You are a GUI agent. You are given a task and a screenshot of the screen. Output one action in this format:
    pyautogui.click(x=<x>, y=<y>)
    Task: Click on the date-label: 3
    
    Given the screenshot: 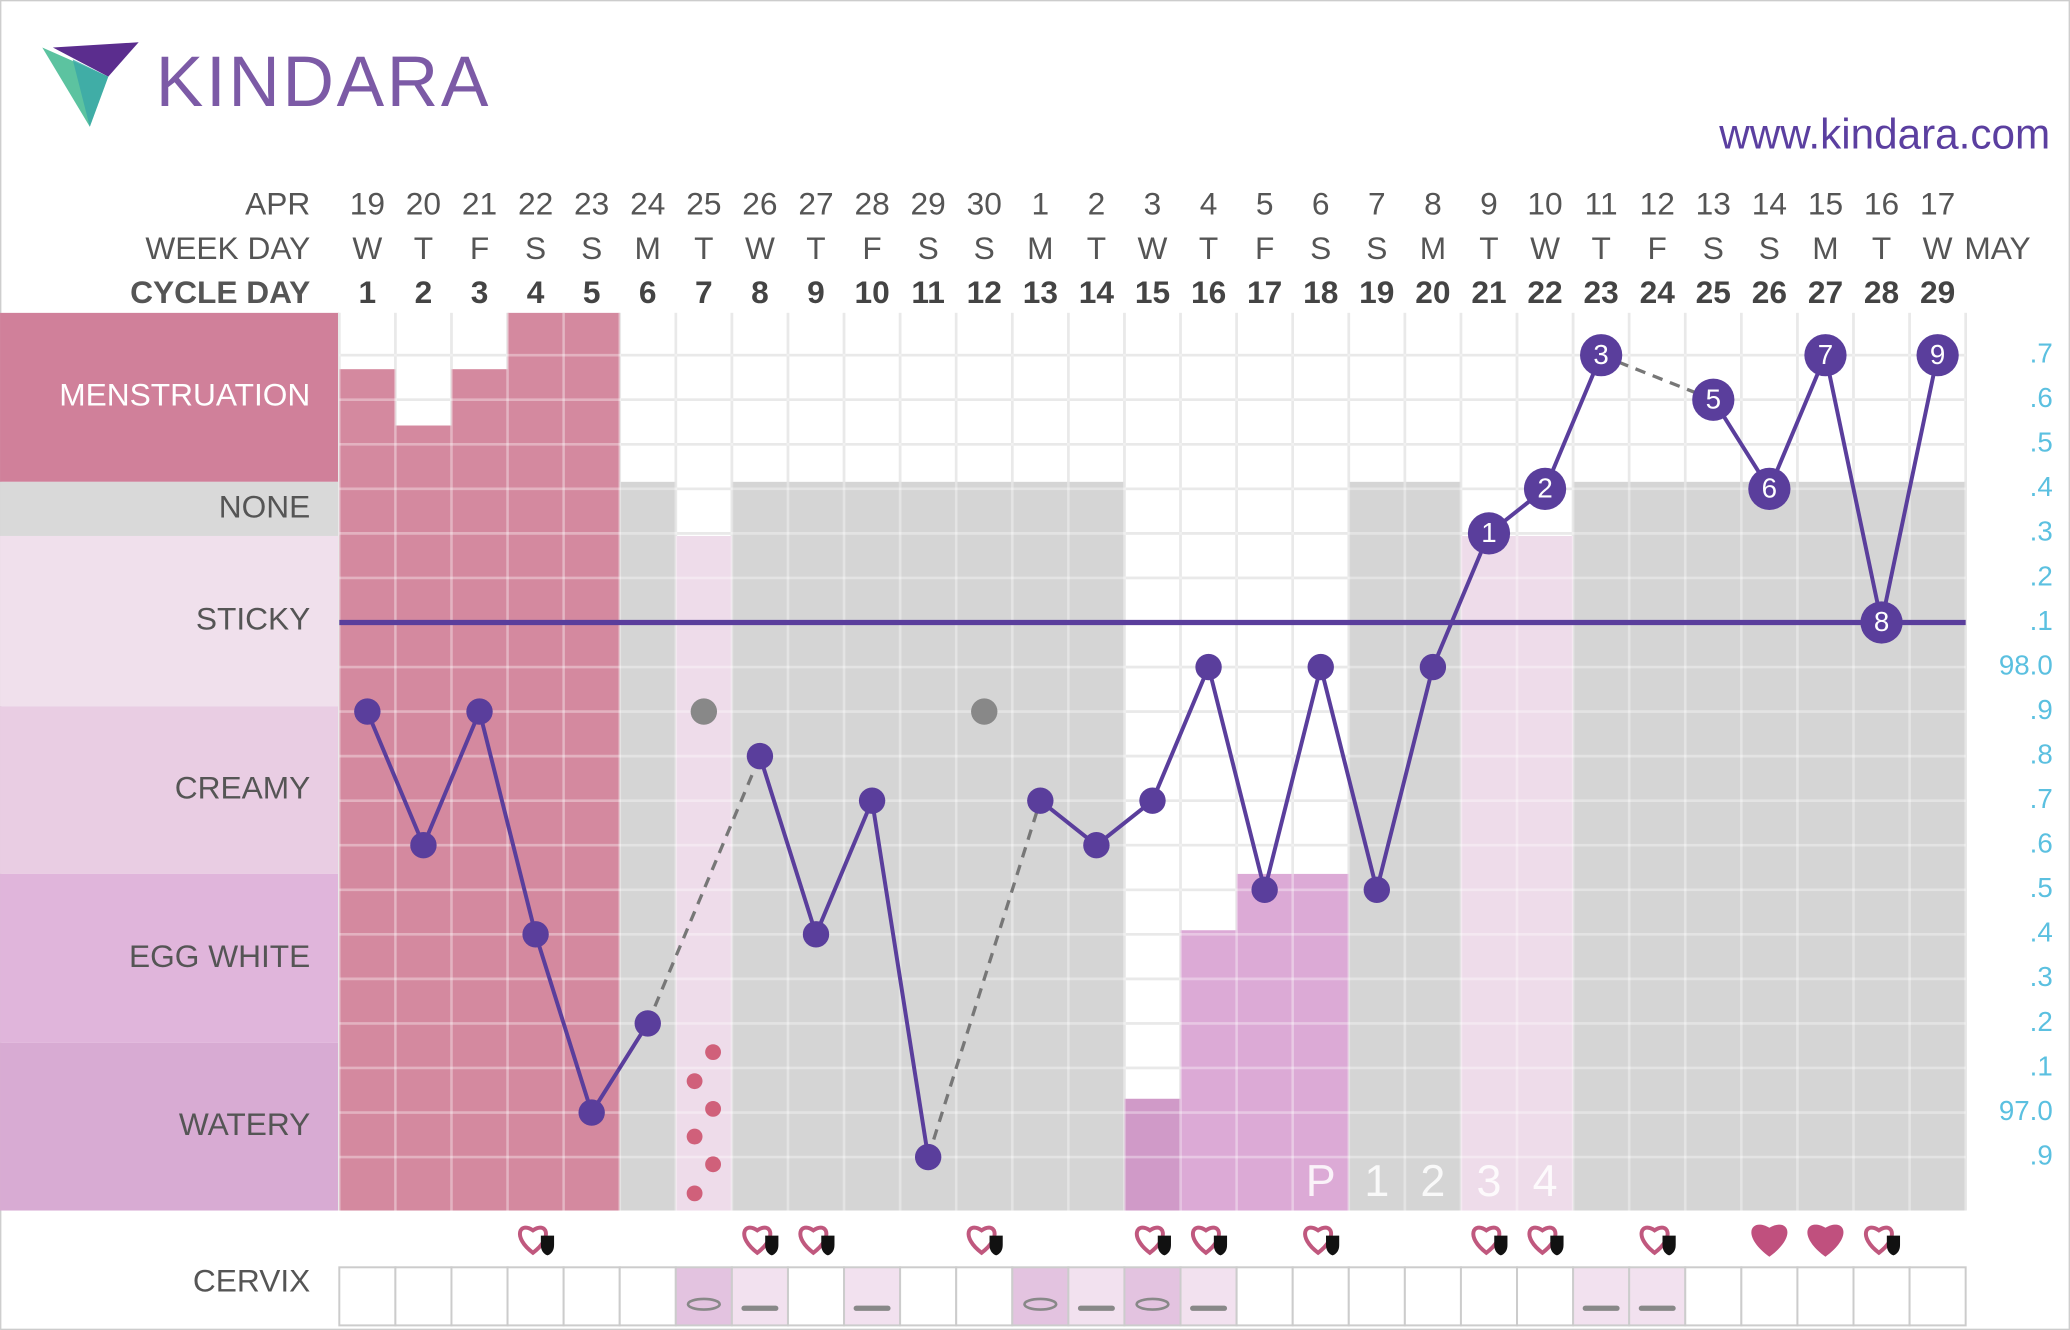 What is the action you would take?
    pyautogui.click(x=1153, y=203)
    